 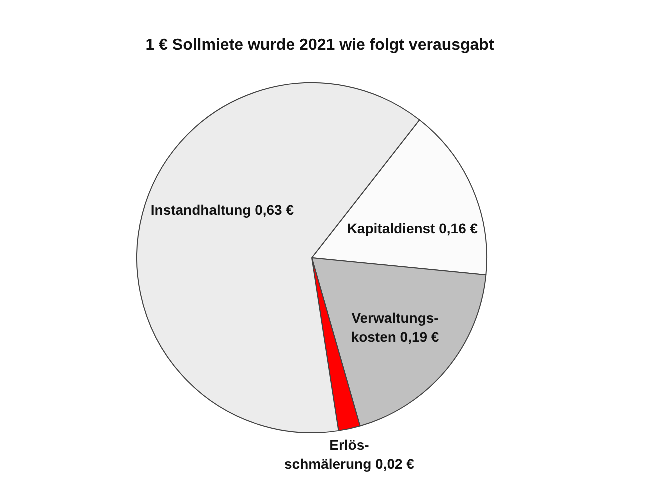 What do you see at coordinates (395, 327) in the screenshot?
I see `slice-label: Verwaltungs- kosten 0,19 €` at bounding box center [395, 327].